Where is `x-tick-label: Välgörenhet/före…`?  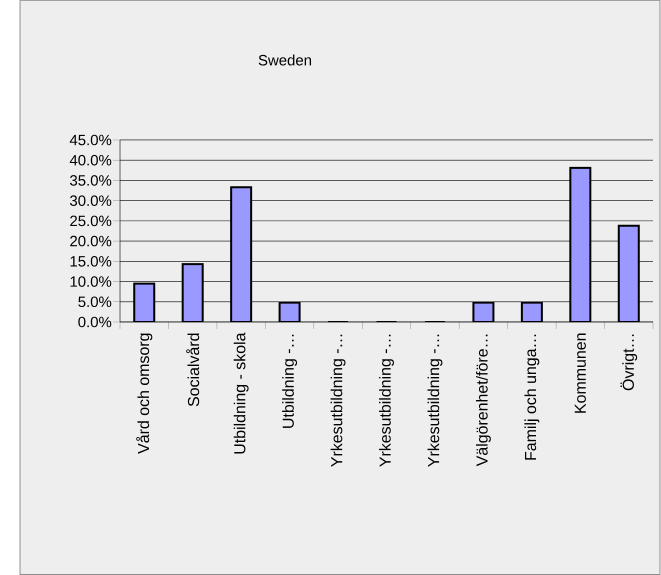 x-tick-label: Välgörenhet/före… is located at coordinates (483, 400).